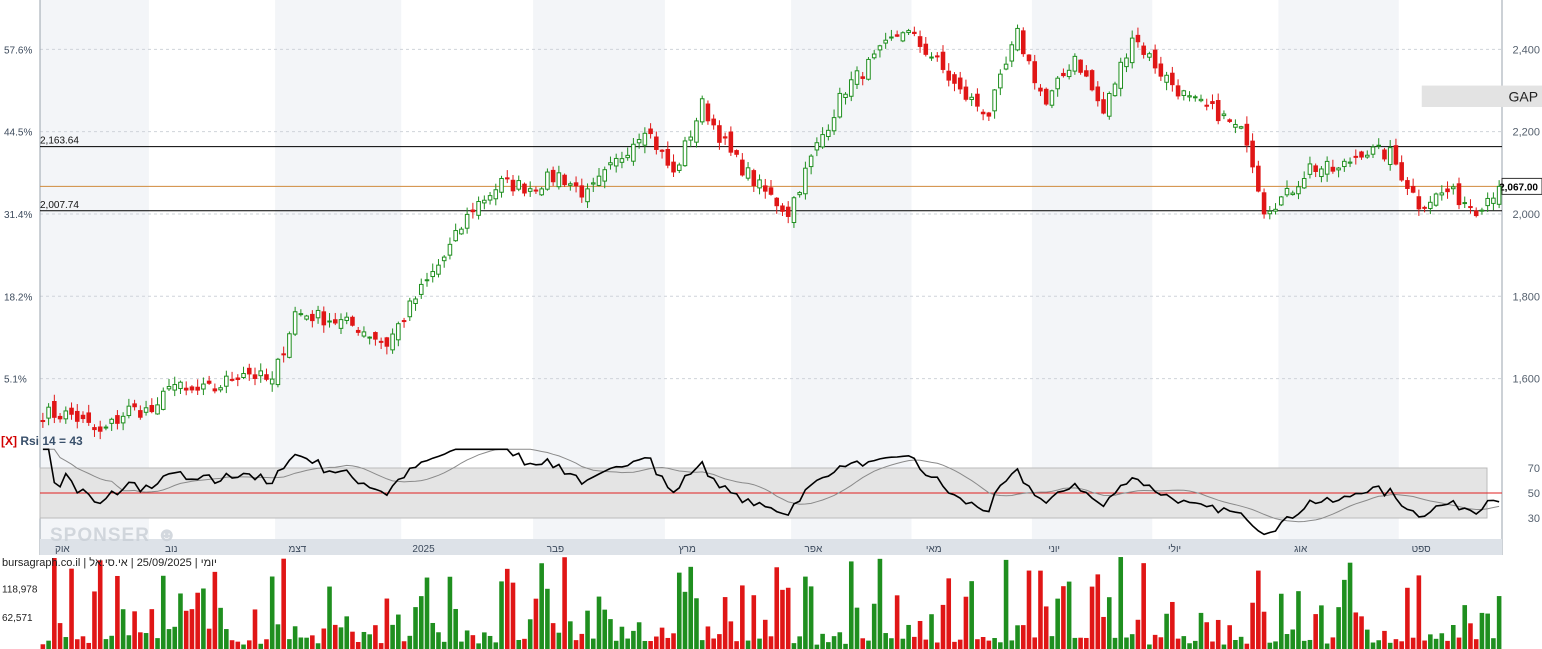 This screenshot has width=1542, height=649. Describe the element at coordinates (1534, 519) in the screenshot. I see `rsi-tick-label: 30` at that location.